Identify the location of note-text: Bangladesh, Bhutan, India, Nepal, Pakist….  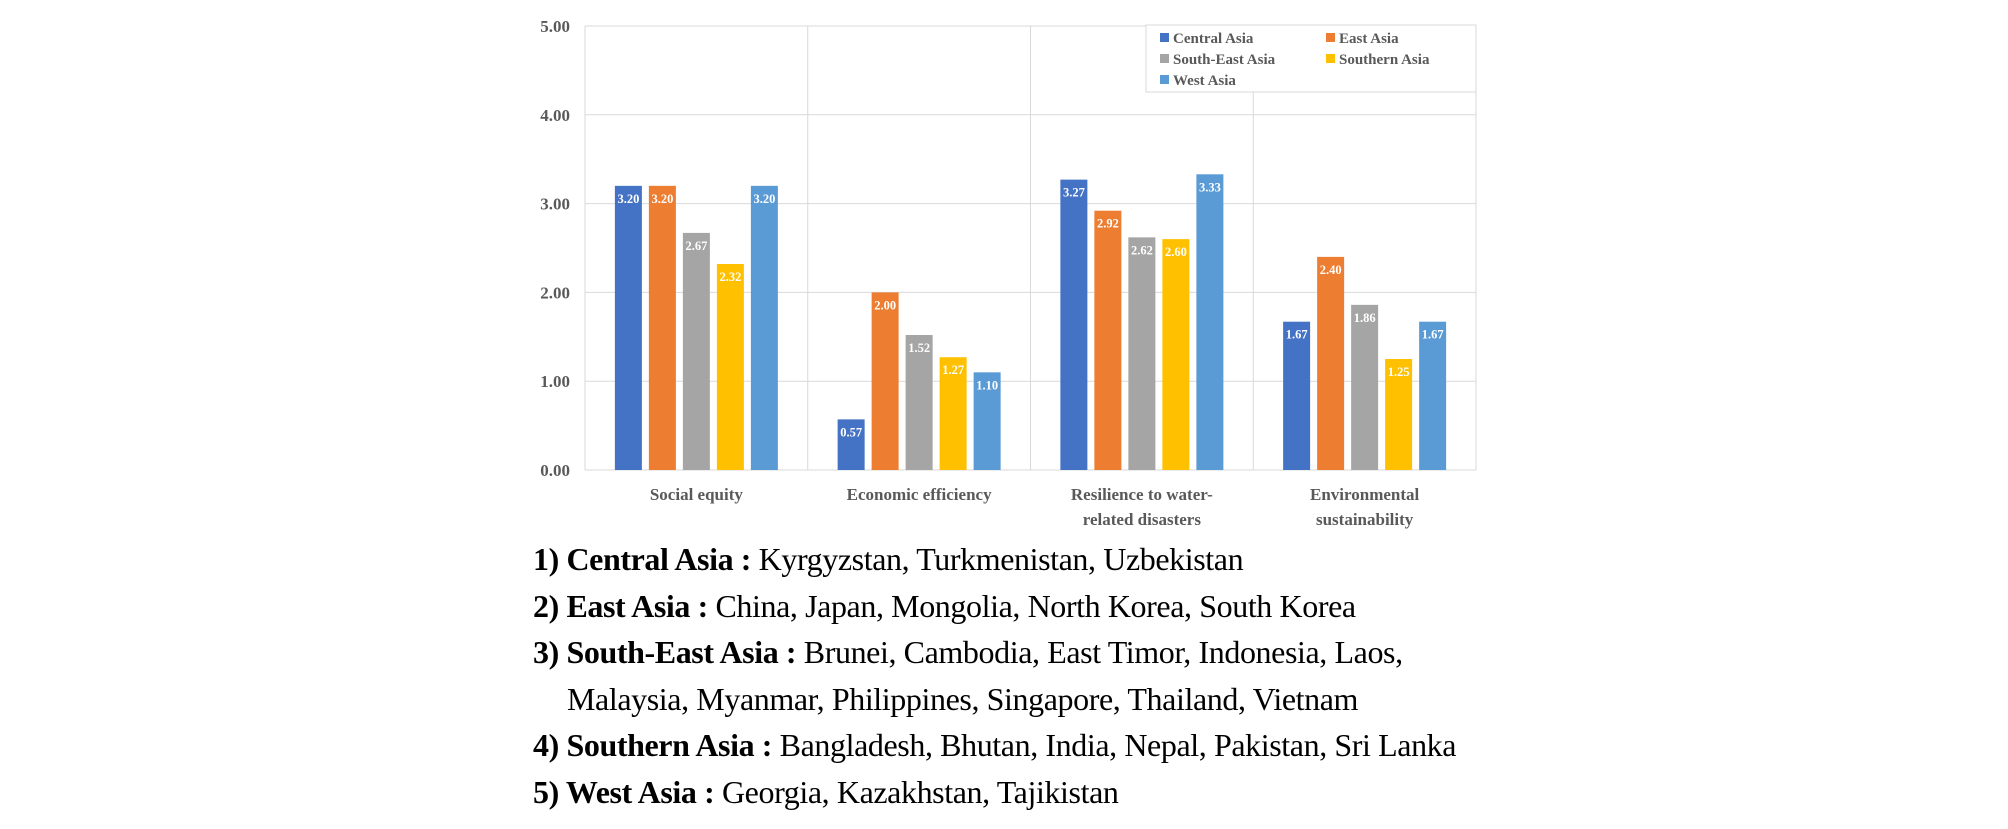
(1114, 745).